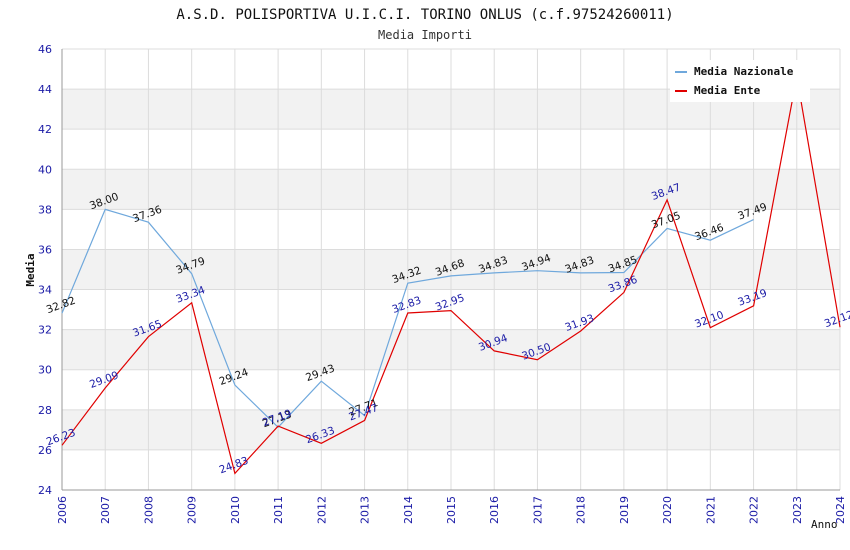  What do you see at coordinates (45, 330) in the screenshot?
I see `y-tick-label: 32` at bounding box center [45, 330].